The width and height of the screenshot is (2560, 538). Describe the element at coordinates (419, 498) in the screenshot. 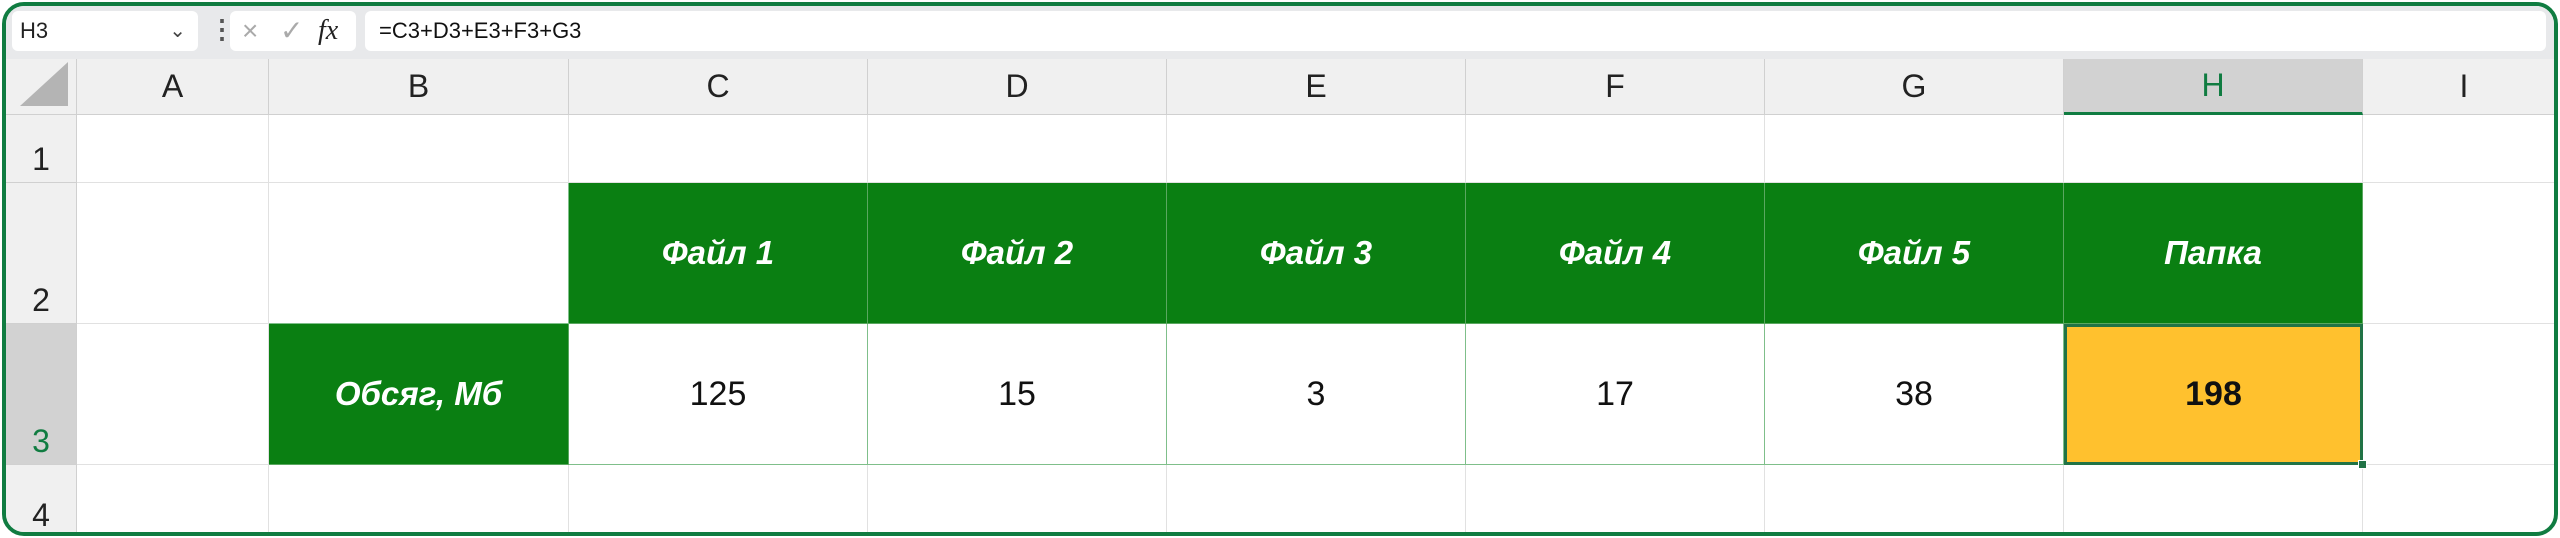

I see `cell-b4` at that location.